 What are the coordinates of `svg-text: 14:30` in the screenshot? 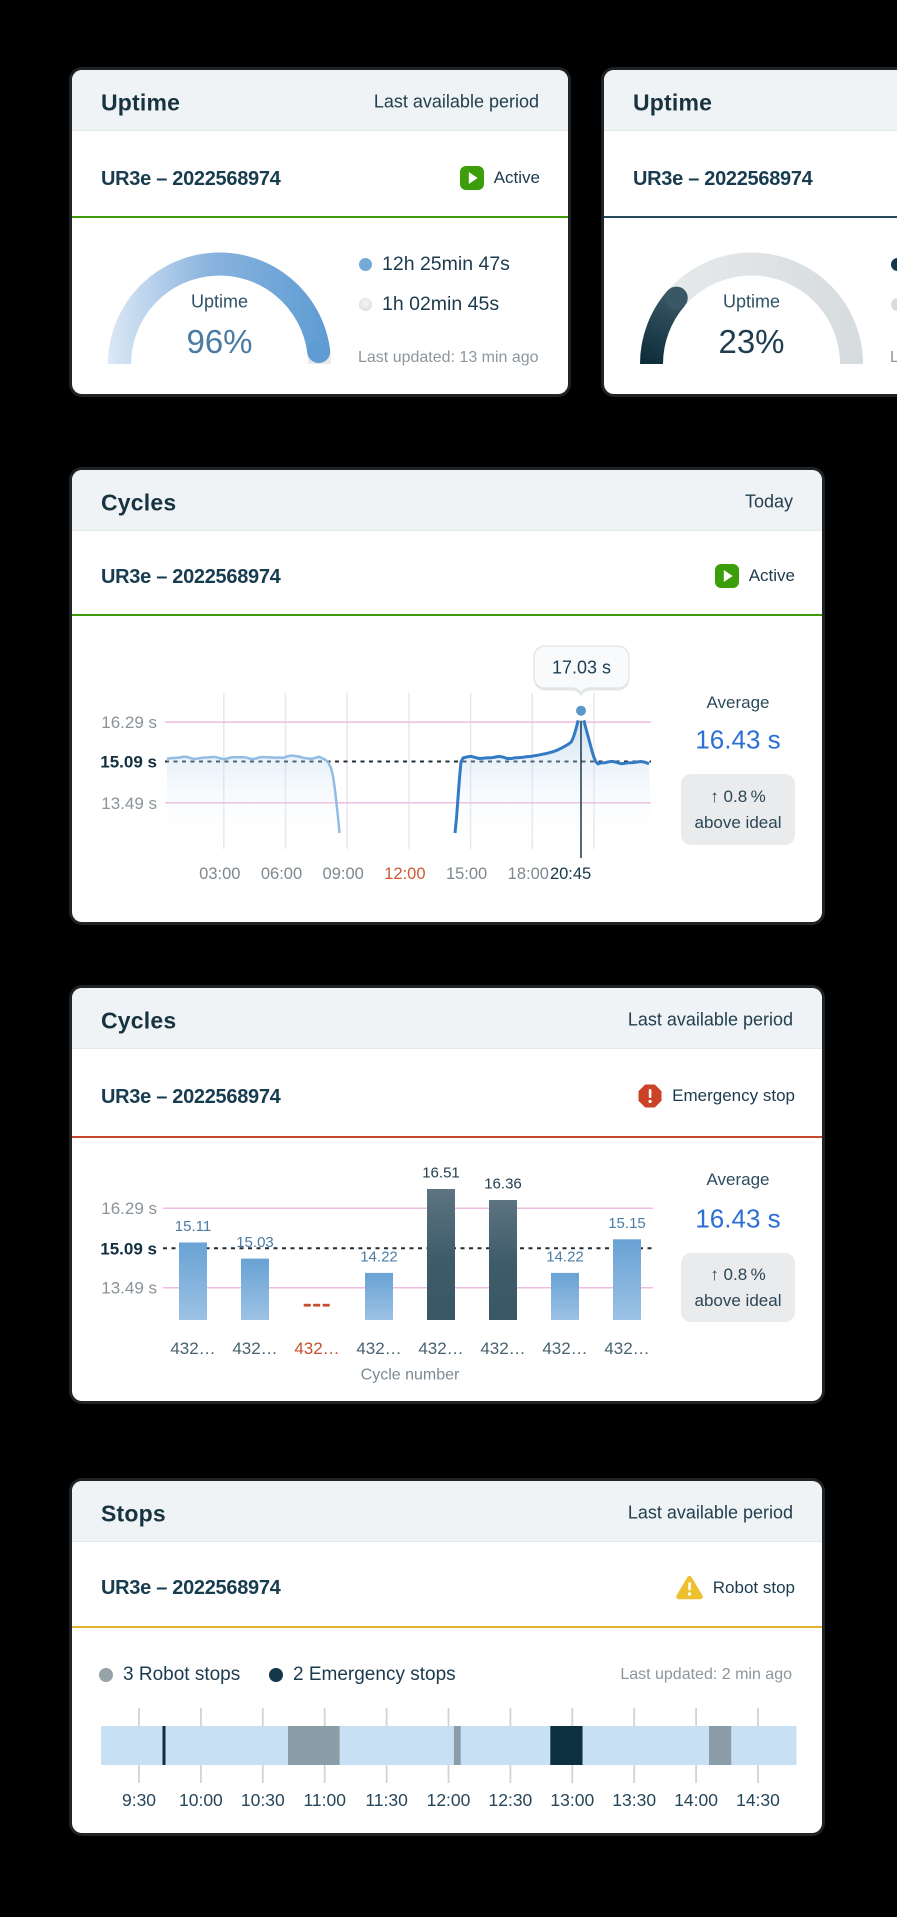 It's located at (758, 1800).